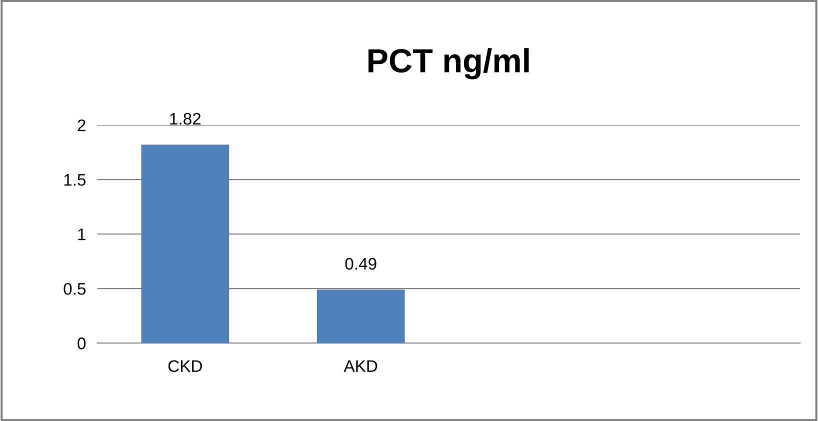 Image resolution: width=818 pixels, height=421 pixels. Describe the element at coordinates (75, 288) in the screenshot. I see `y-tick-label: 0.5` at that location.